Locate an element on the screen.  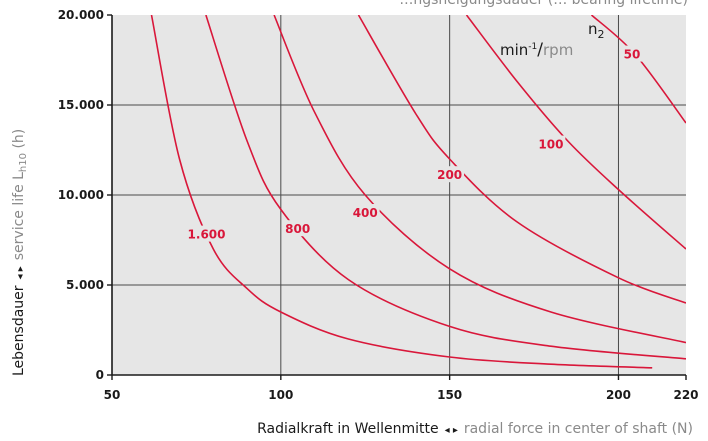
curve-label: 50 is located at coordinates (632, 55).